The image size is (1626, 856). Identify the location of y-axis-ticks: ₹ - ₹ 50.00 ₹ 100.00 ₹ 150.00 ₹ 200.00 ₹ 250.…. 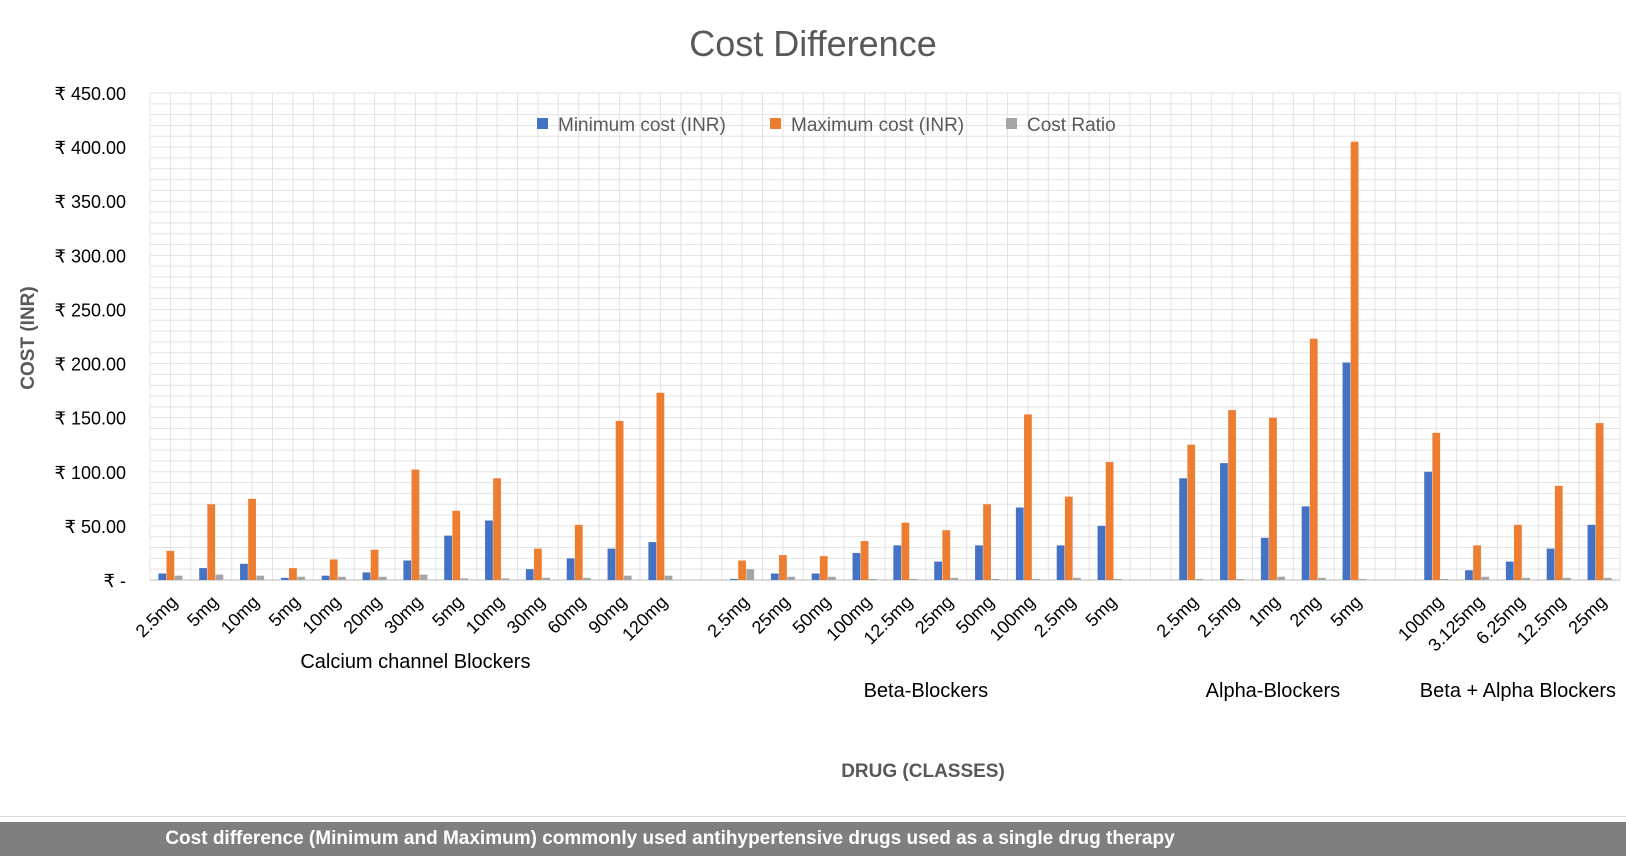
(90, 337).